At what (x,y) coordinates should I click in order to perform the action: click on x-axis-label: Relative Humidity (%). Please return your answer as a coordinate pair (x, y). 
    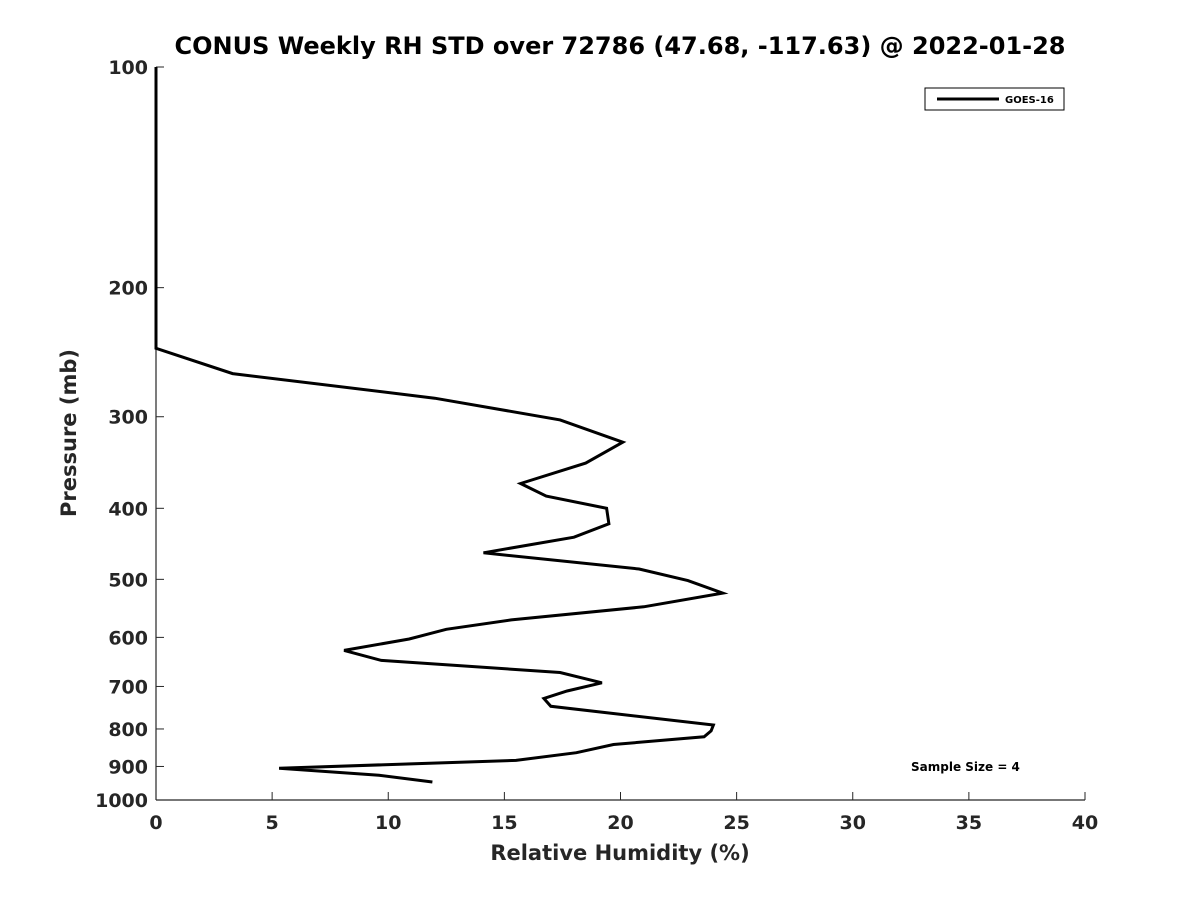
    Looking at the image, I should click on (619, 853).